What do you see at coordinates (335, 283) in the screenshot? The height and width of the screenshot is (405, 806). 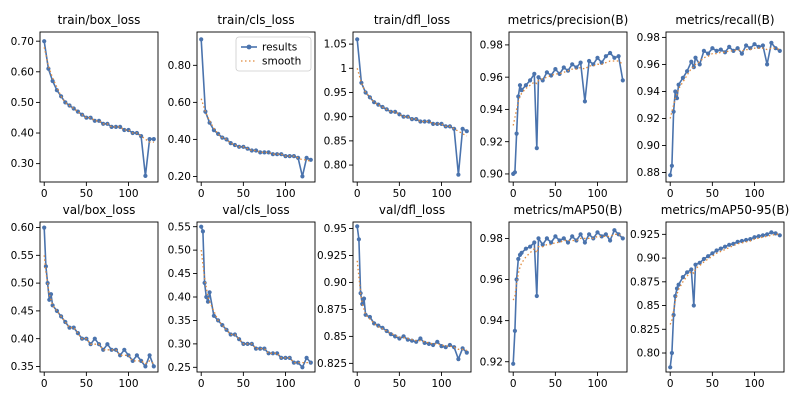 I see `y-tick-label: 0.90` at bounding box center [335, 283].